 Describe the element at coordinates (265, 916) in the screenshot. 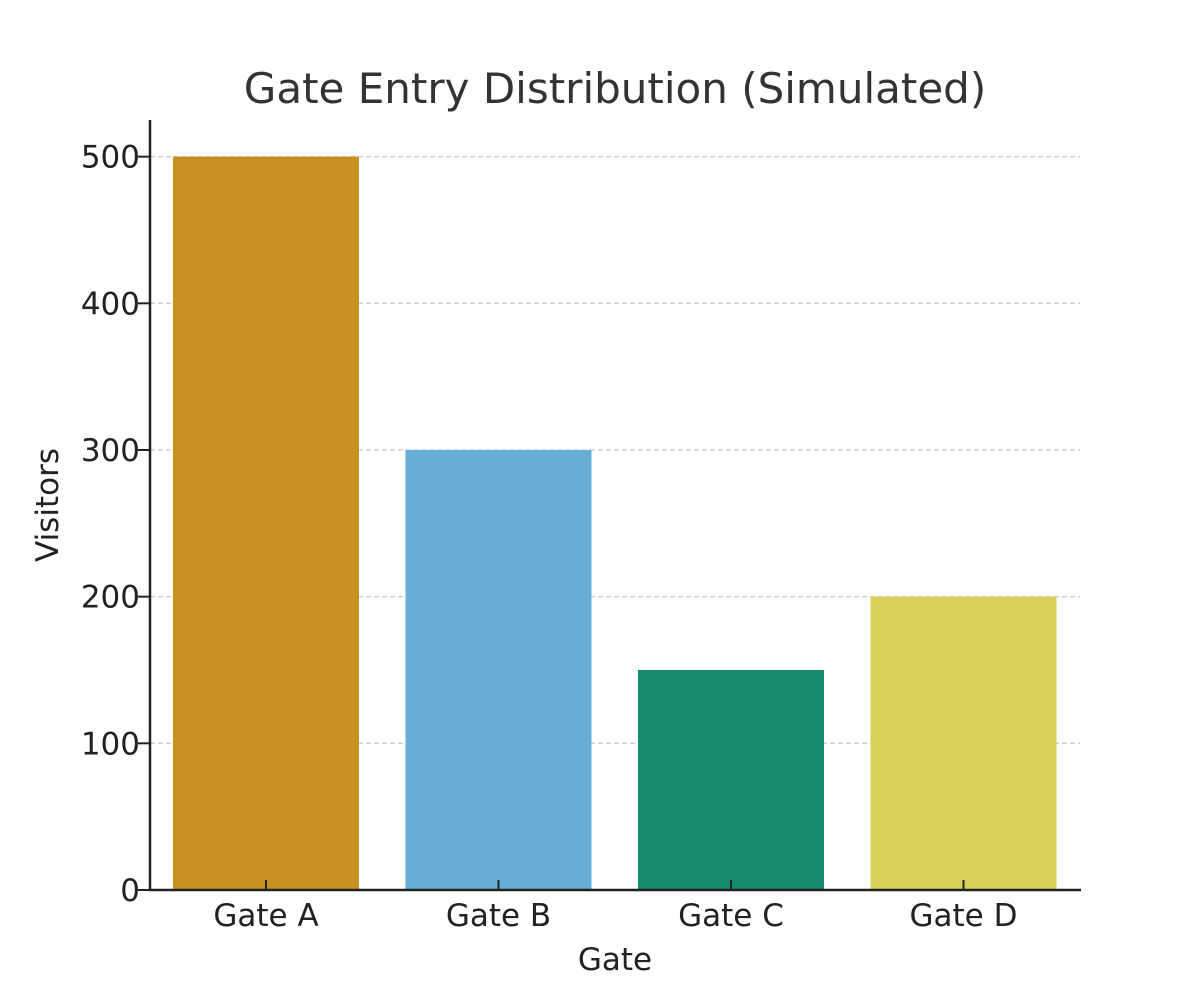

I see `x-tick-label-gate-a: Gate A` at that location.